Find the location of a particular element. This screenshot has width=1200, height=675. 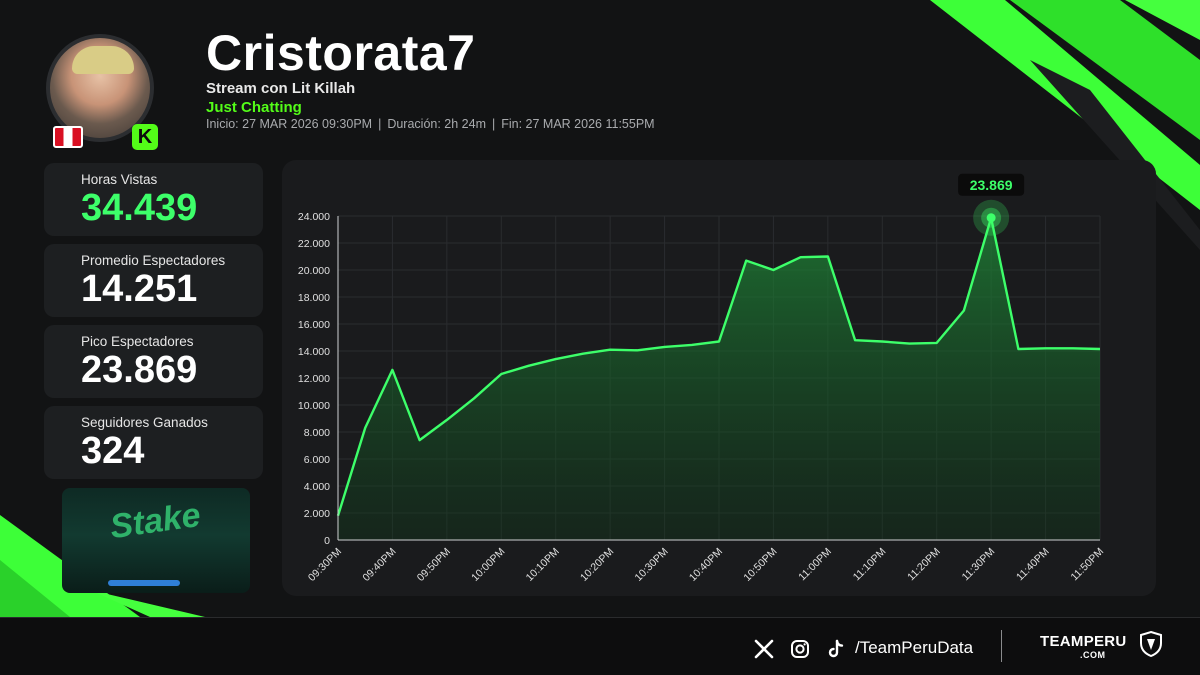

y-tick-label: 12.000 is located at coordinates (314, 379).